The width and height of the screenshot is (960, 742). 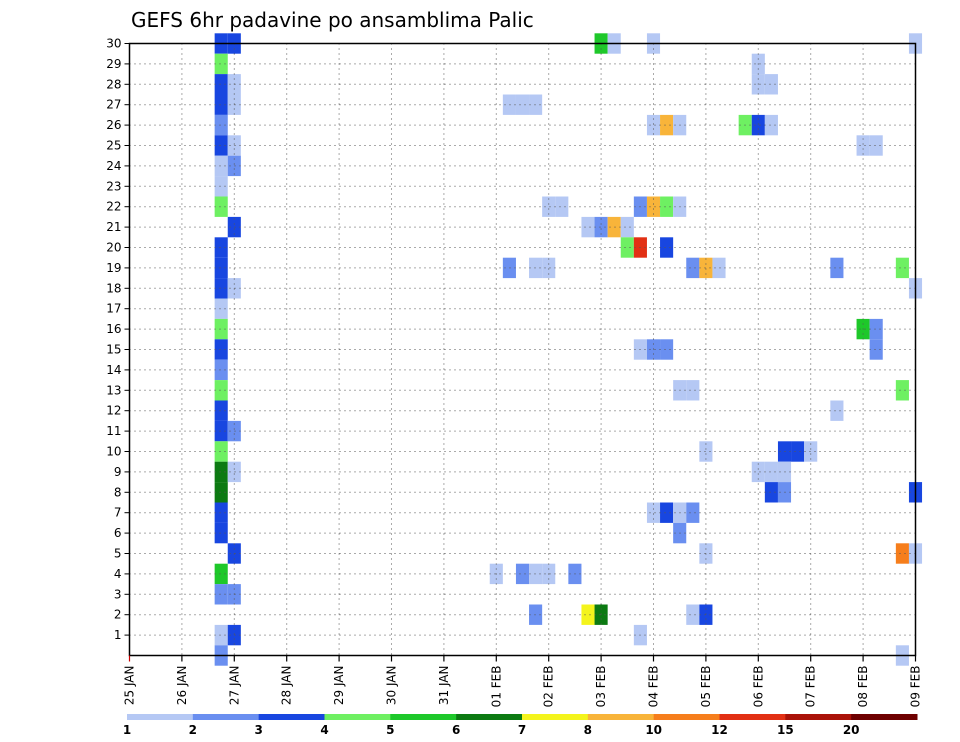 I want to click on colorbar-label-8: 8, so click(x=588, y=730).